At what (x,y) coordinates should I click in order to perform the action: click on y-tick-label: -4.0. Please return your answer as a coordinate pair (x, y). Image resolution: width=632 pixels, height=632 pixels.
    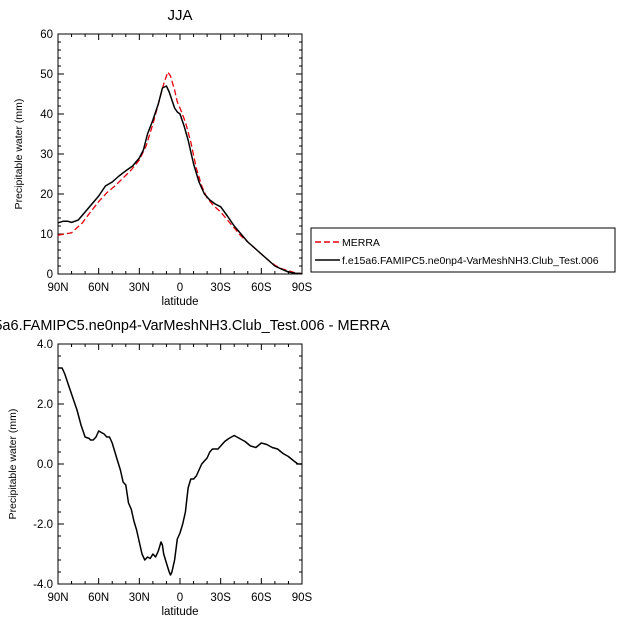
    Looking at the image, I should click on (43, 585).